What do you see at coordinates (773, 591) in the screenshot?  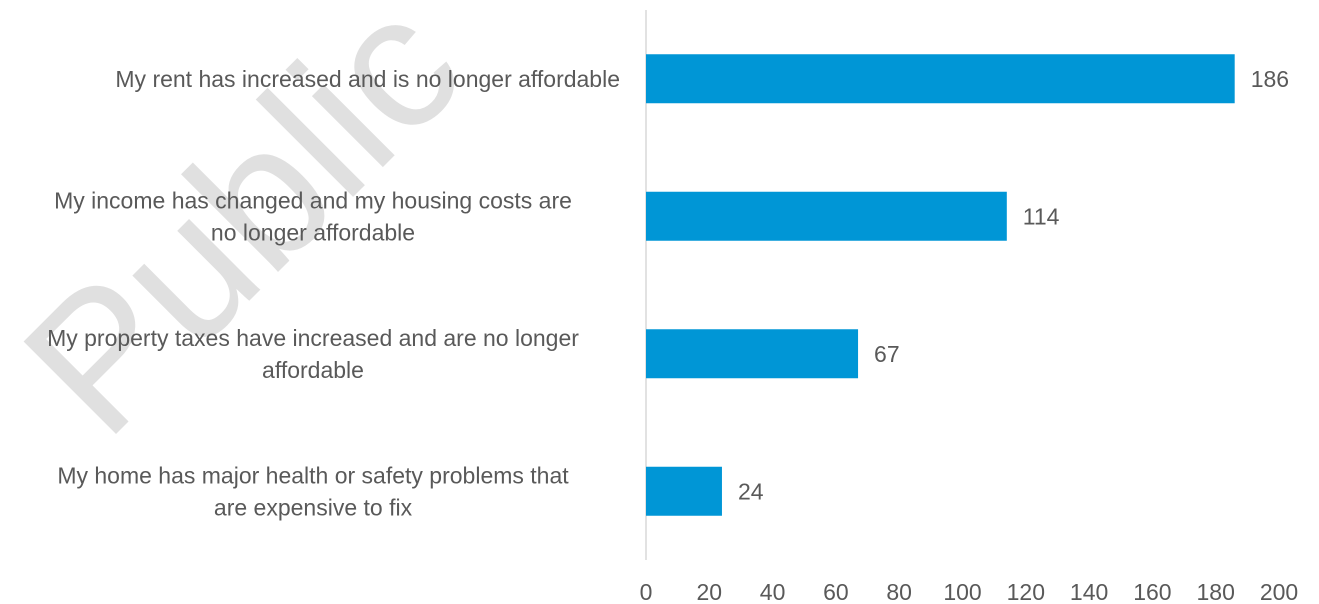 I see `x-tick-label: 40` at bounding box center [773, 591].